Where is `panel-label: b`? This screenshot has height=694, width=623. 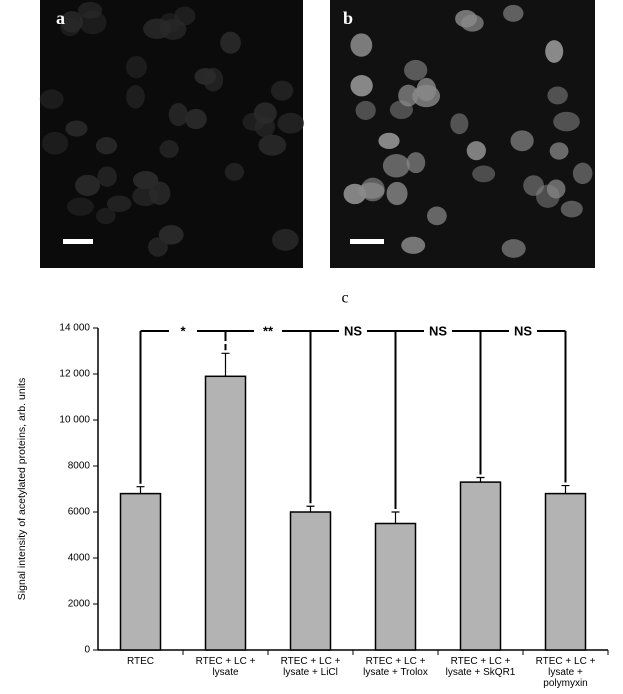 panel-label: b is located at coordinates (348, 18).